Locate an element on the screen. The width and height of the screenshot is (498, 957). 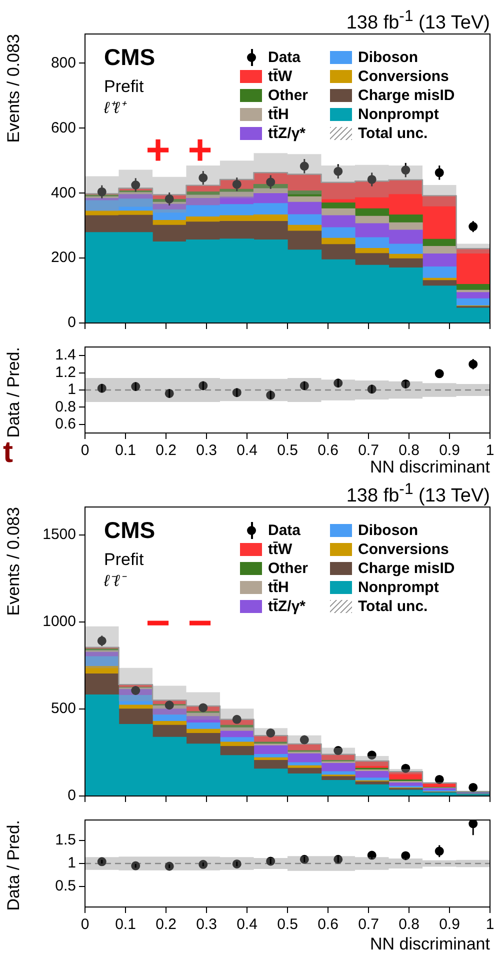
y-tick-label: 1.4 is located at coordinates (65, 355).